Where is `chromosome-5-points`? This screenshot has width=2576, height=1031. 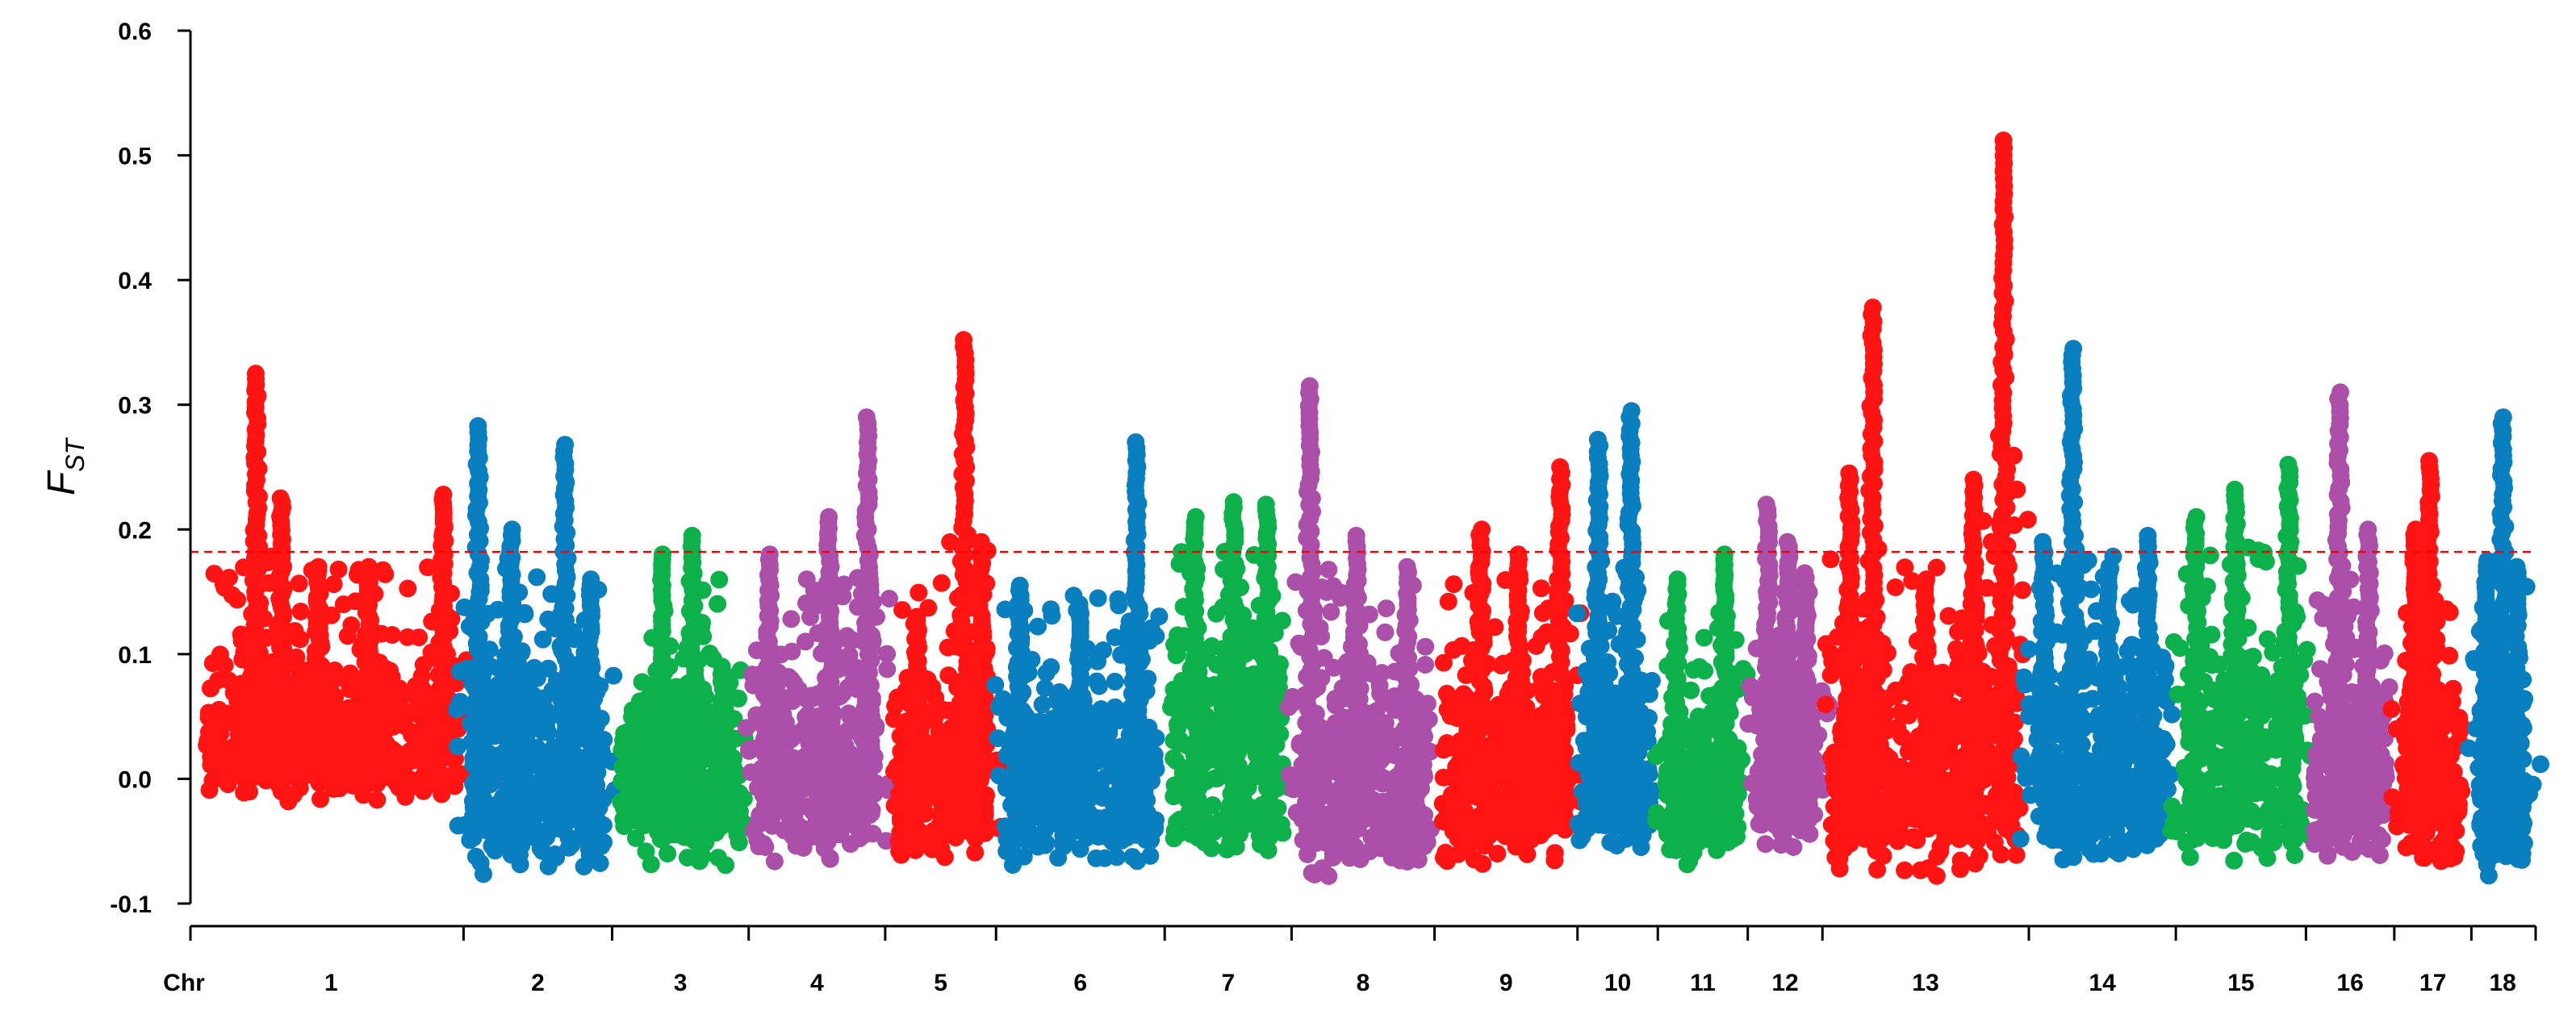
chromosome-5-points is located at coordinates (949, 598).